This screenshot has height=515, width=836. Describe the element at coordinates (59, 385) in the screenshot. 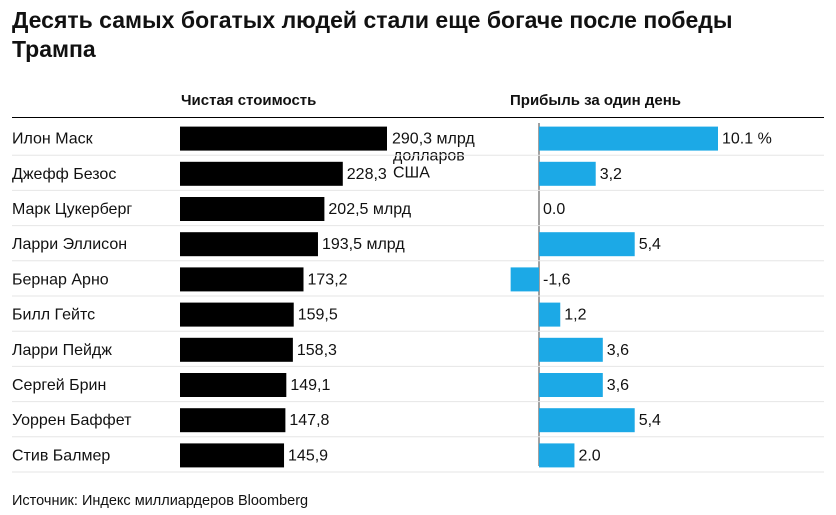

I see `person-name-label: Сергей Брин` at that location.